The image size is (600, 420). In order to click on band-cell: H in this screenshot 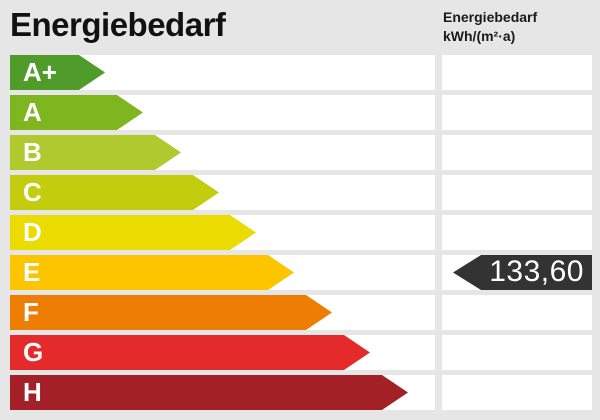, I will do `click(222, 392)`.